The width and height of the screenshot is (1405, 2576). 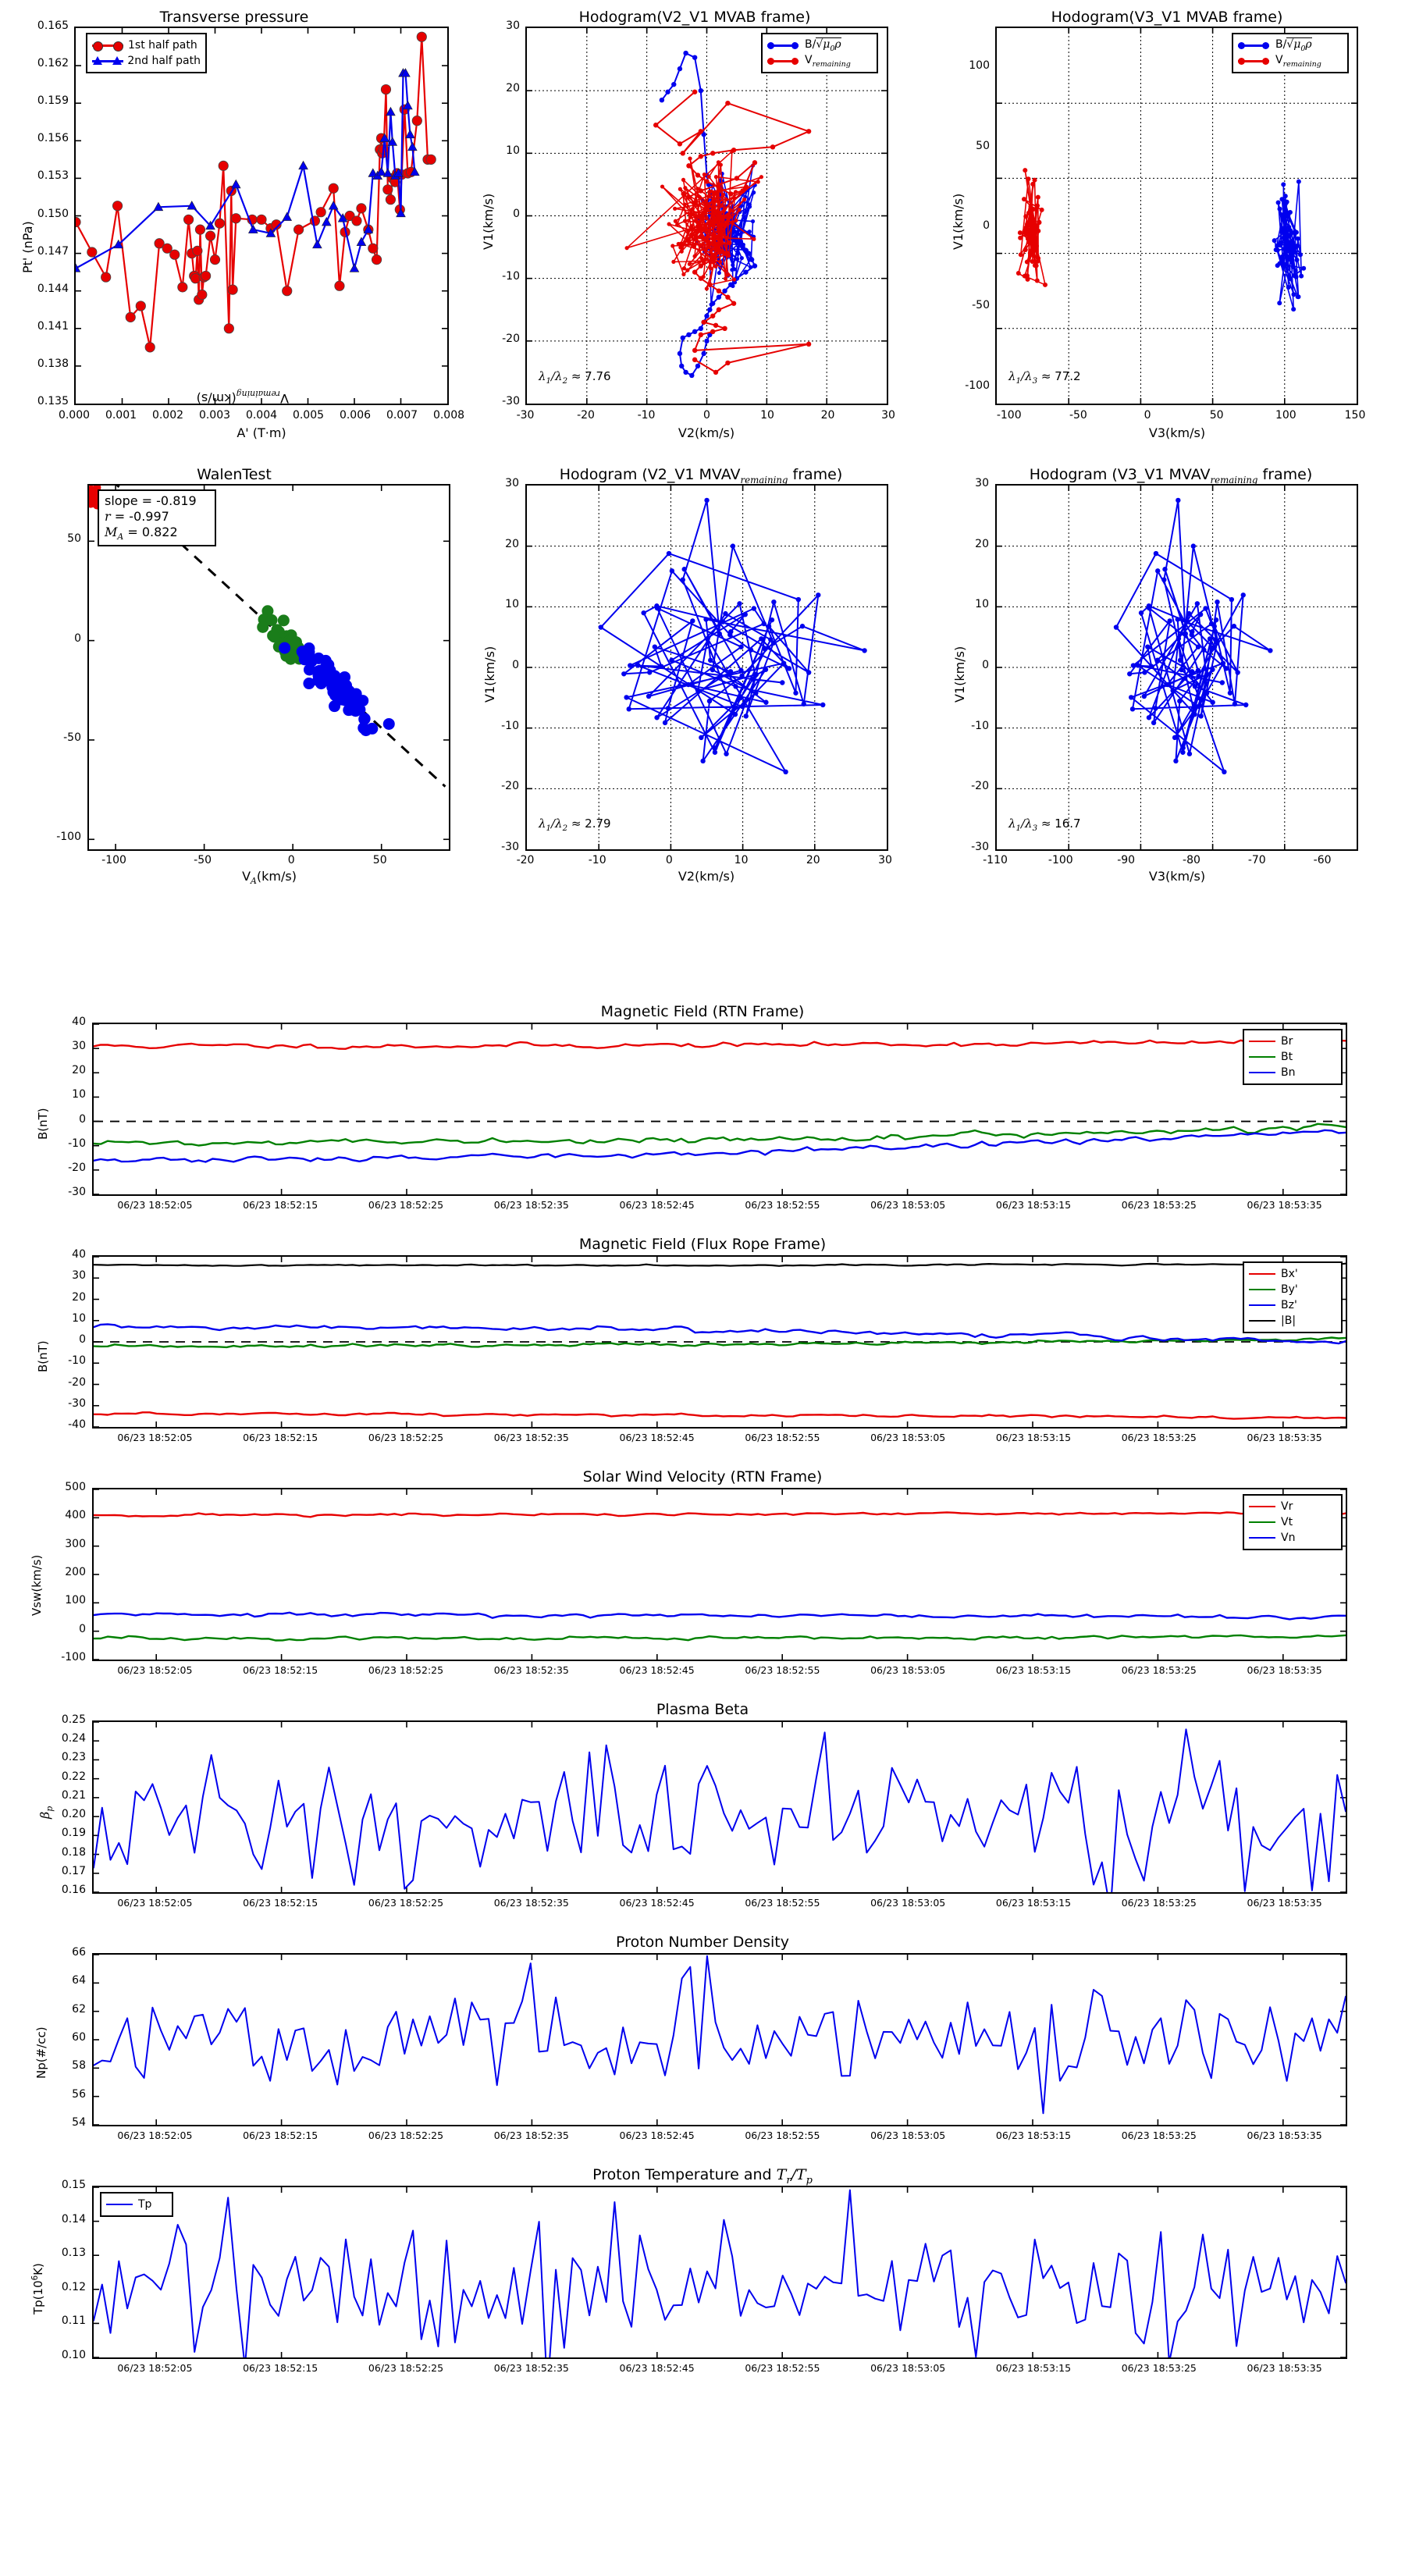 What do you see at coordinates (73, 1890) in the screenshot?
I see `y-tick: 0.16` at bounding box center [73, 1890].